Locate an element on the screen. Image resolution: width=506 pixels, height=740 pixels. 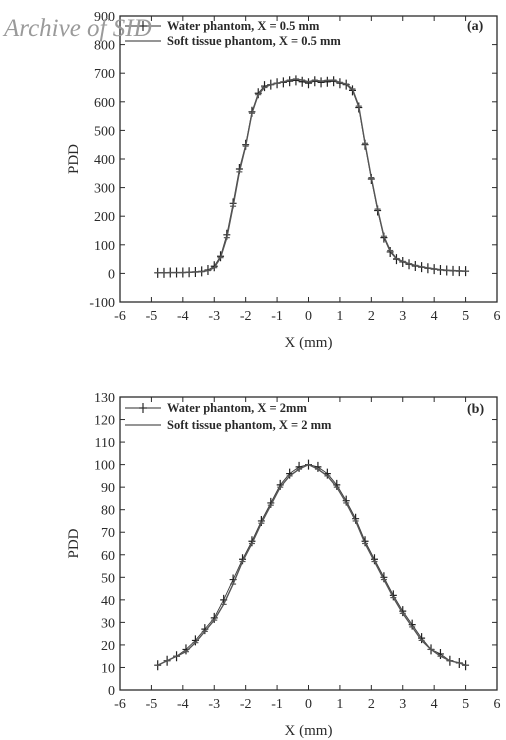
y-tick-label: 900 is located at coordinates (104, 17).